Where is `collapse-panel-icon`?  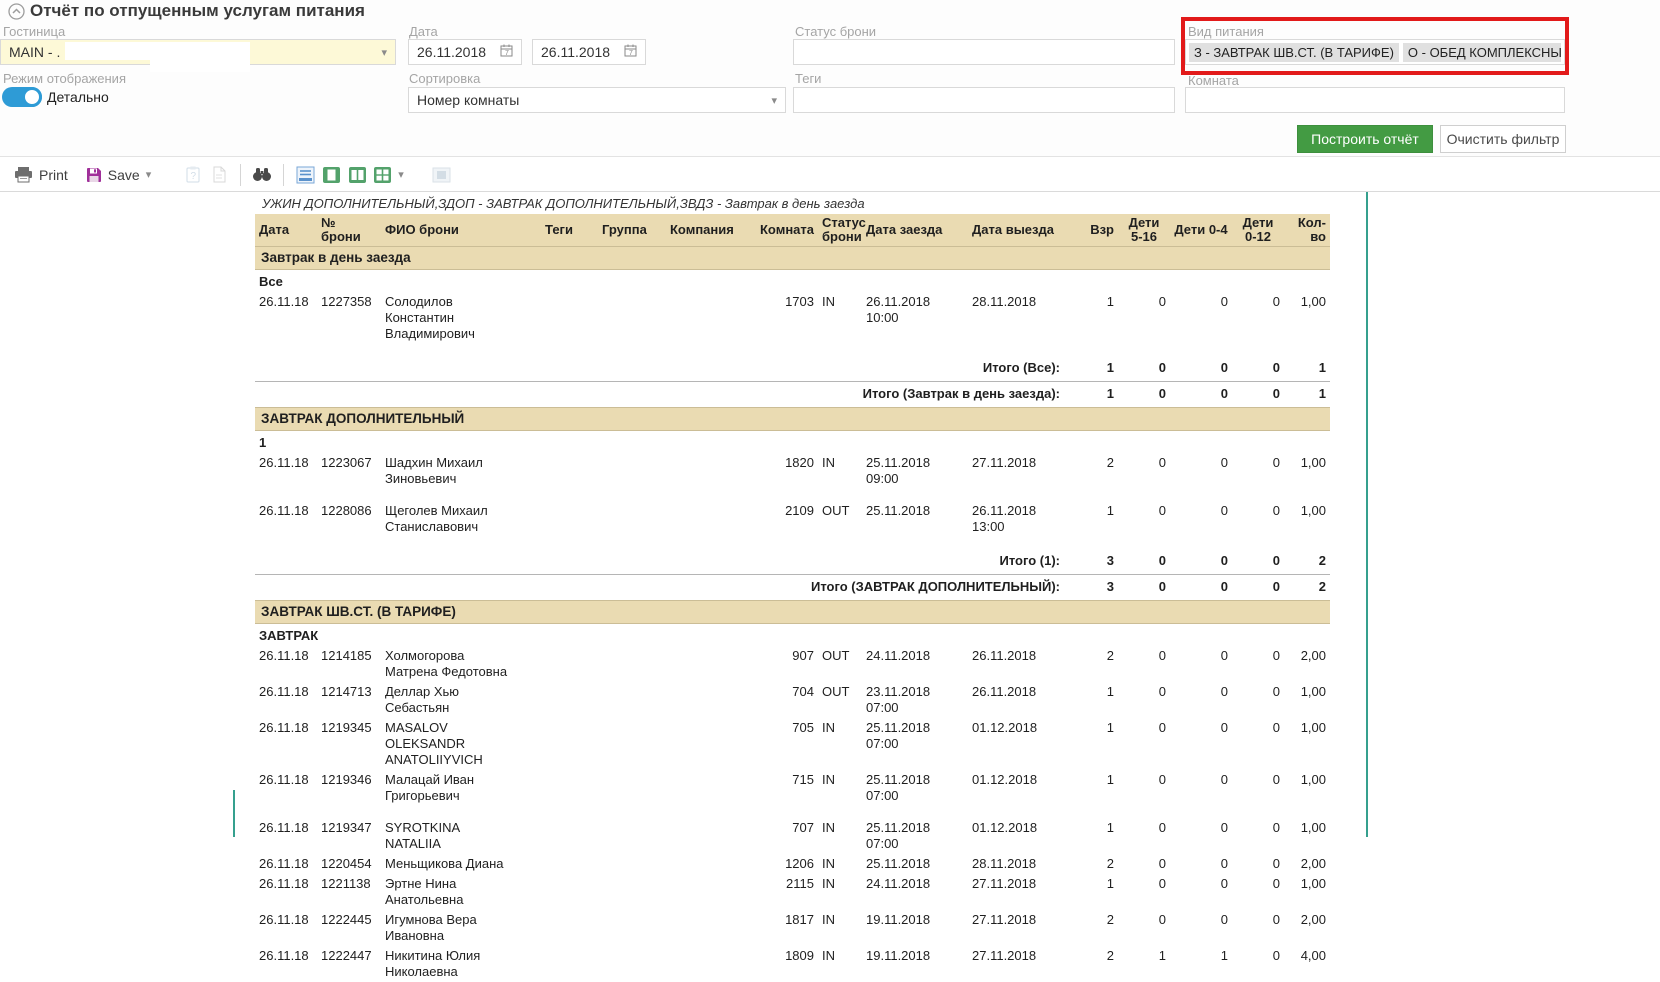 collapse-panel-icon is located at coordinates (16, 11).